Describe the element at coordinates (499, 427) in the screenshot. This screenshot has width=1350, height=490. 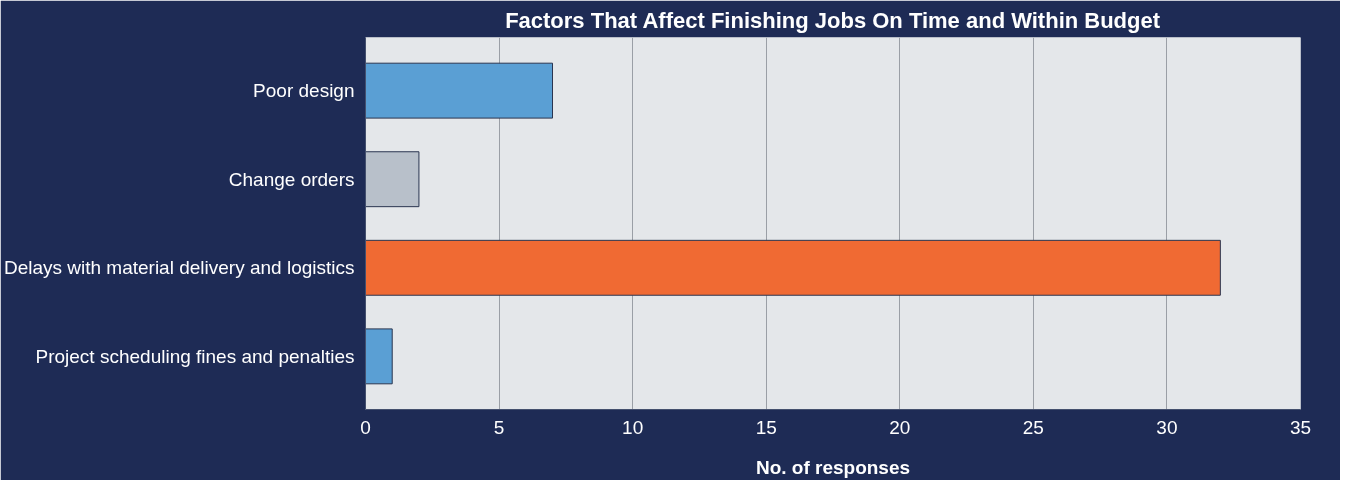
I see `x-tick-label: 5` at that location.